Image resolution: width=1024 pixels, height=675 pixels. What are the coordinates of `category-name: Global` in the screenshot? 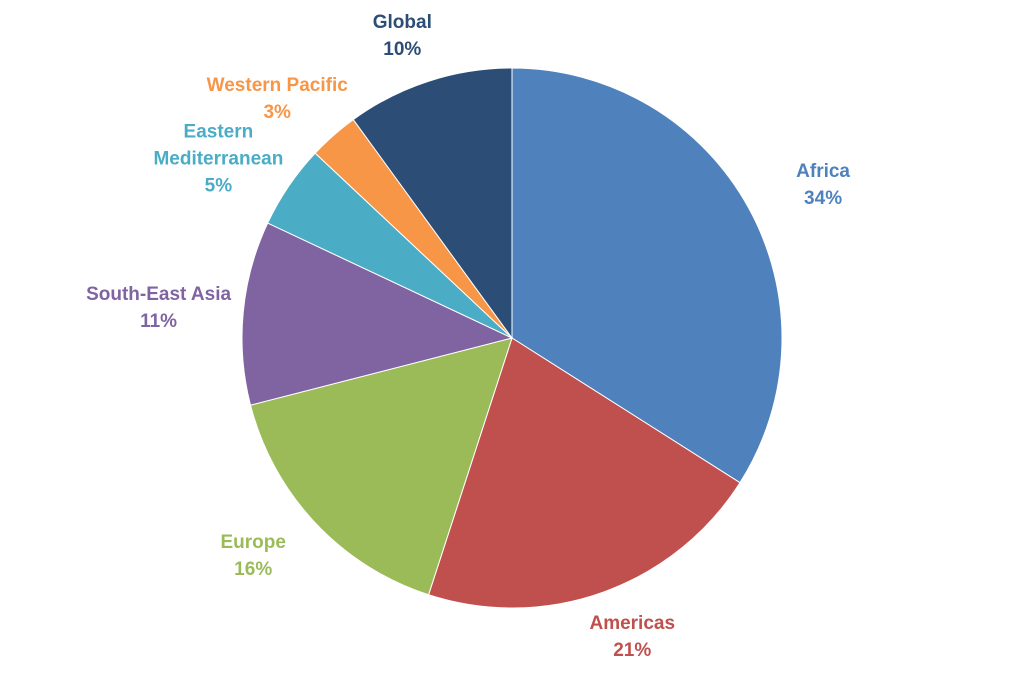 It's located at (402, 22).